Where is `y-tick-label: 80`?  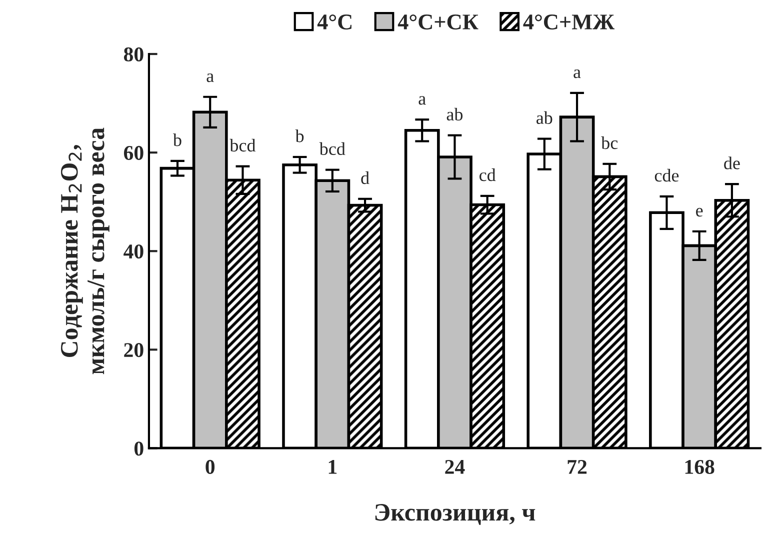 y-tick-label: 80 is located at coordinates (134, 54).